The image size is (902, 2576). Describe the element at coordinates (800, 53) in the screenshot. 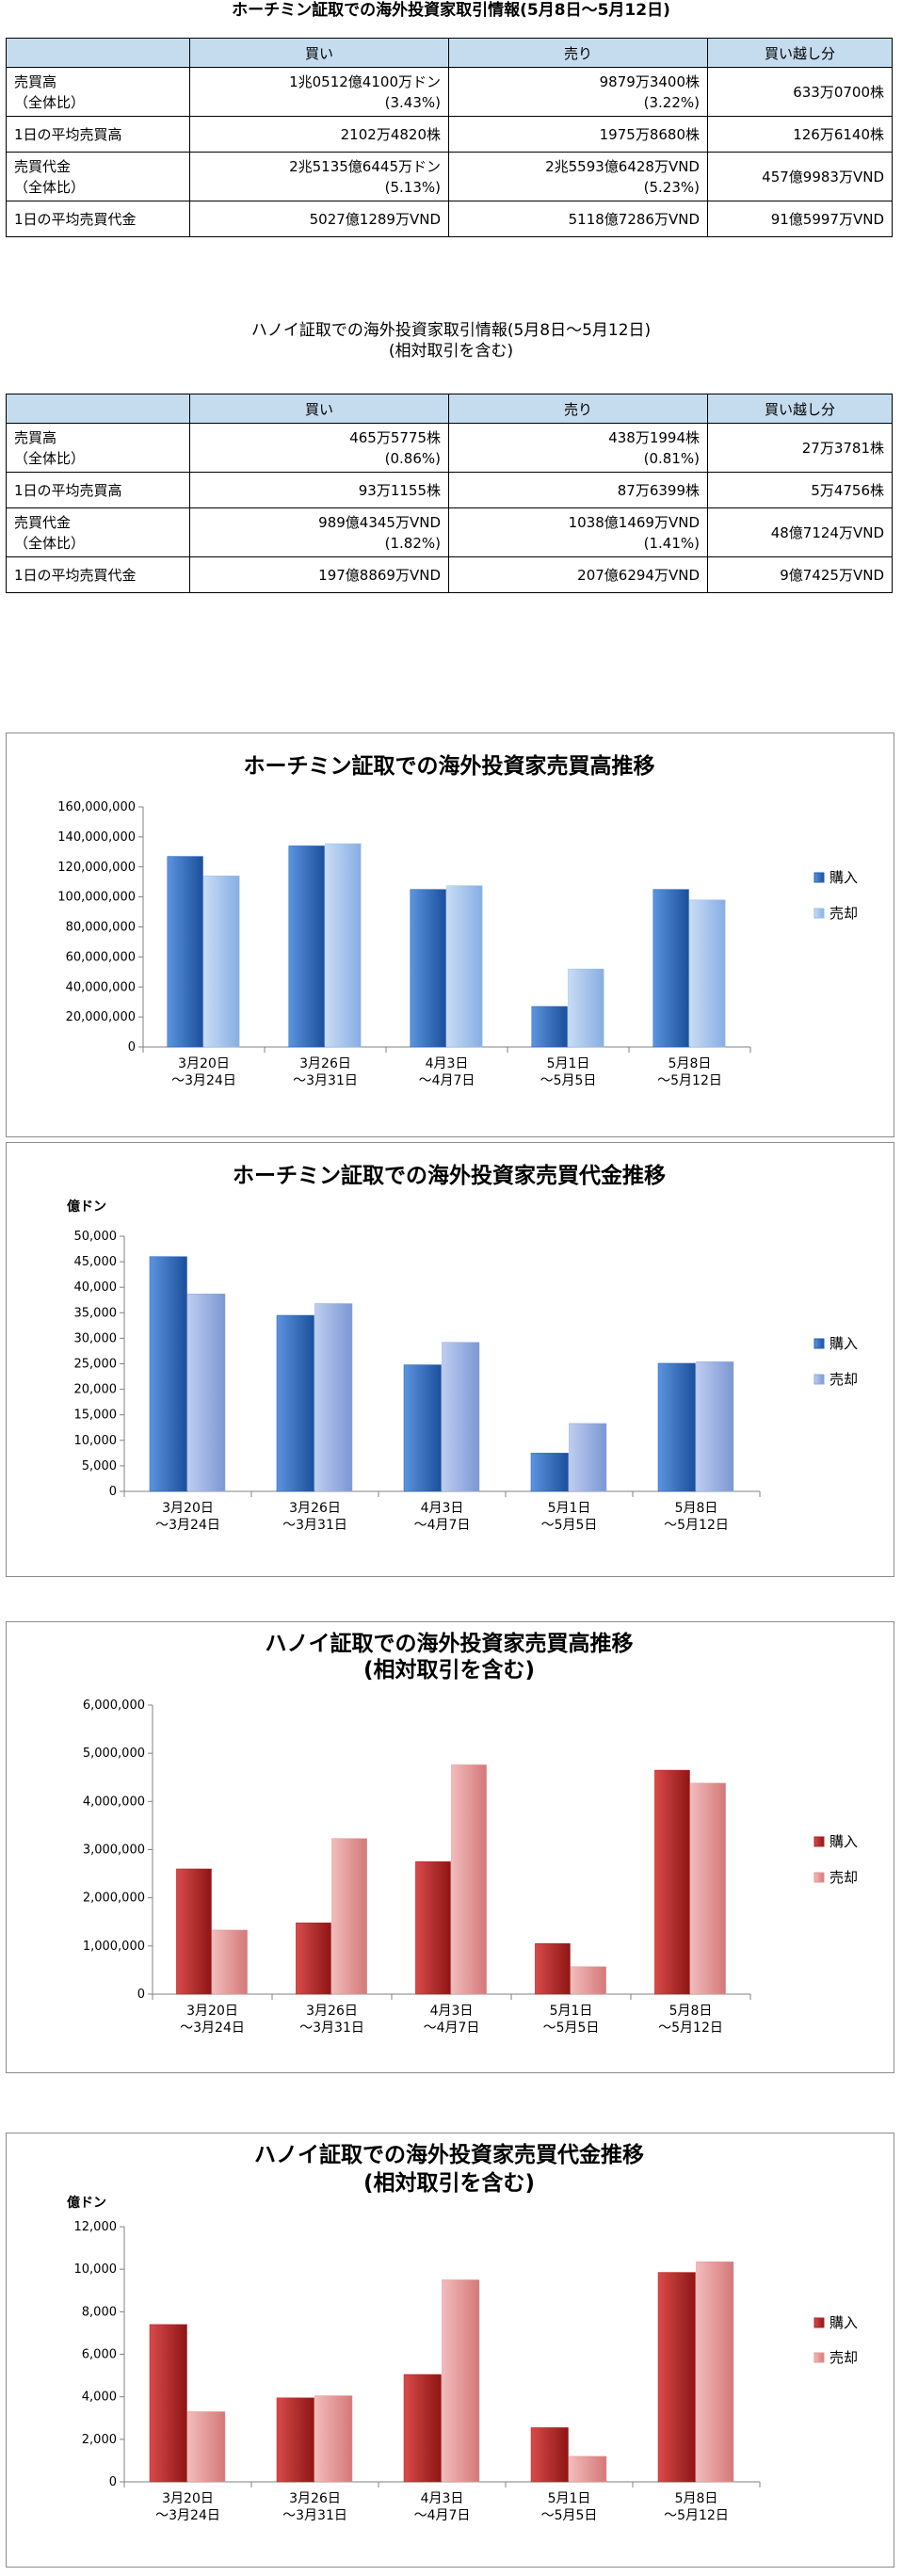

I see `header-net: 買い越し分` at that location.